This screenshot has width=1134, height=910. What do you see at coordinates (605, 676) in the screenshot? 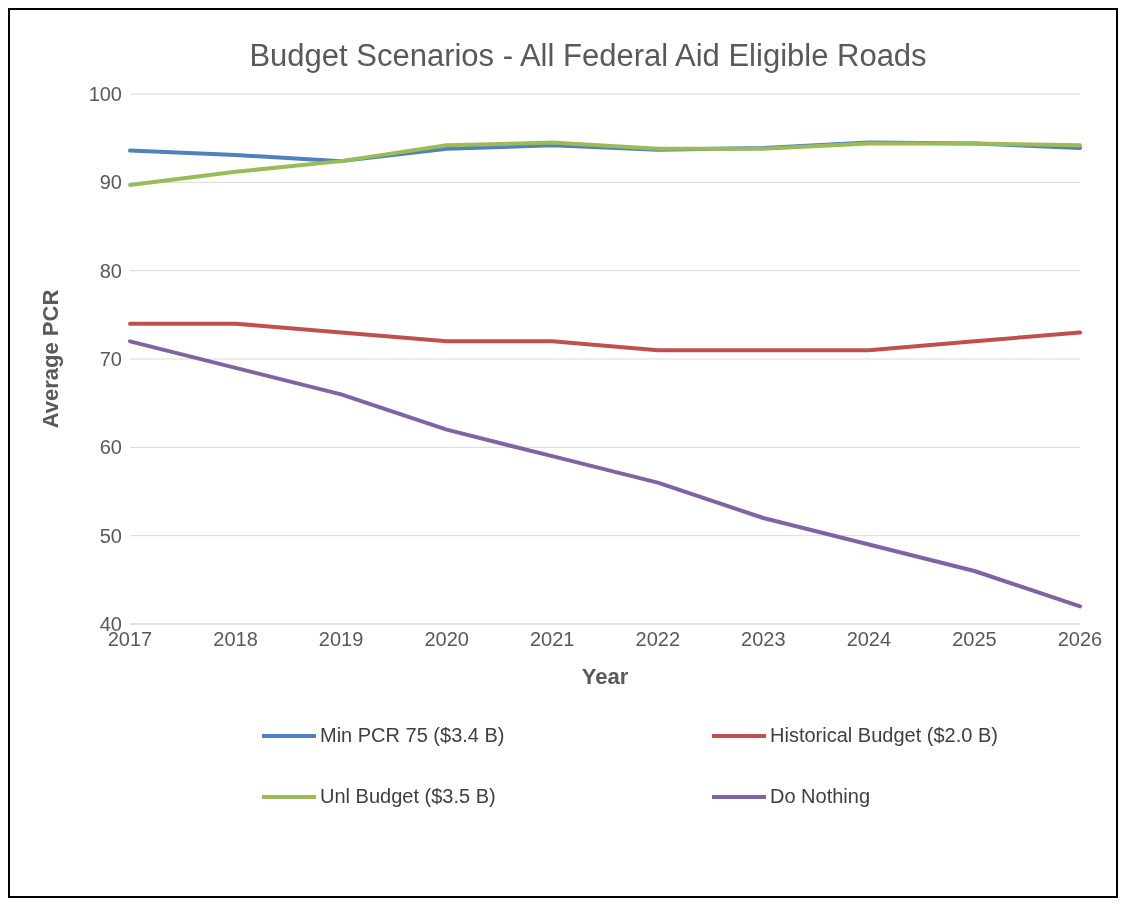
I see `x-axis-title: Year` at bounding box center [605, 676].